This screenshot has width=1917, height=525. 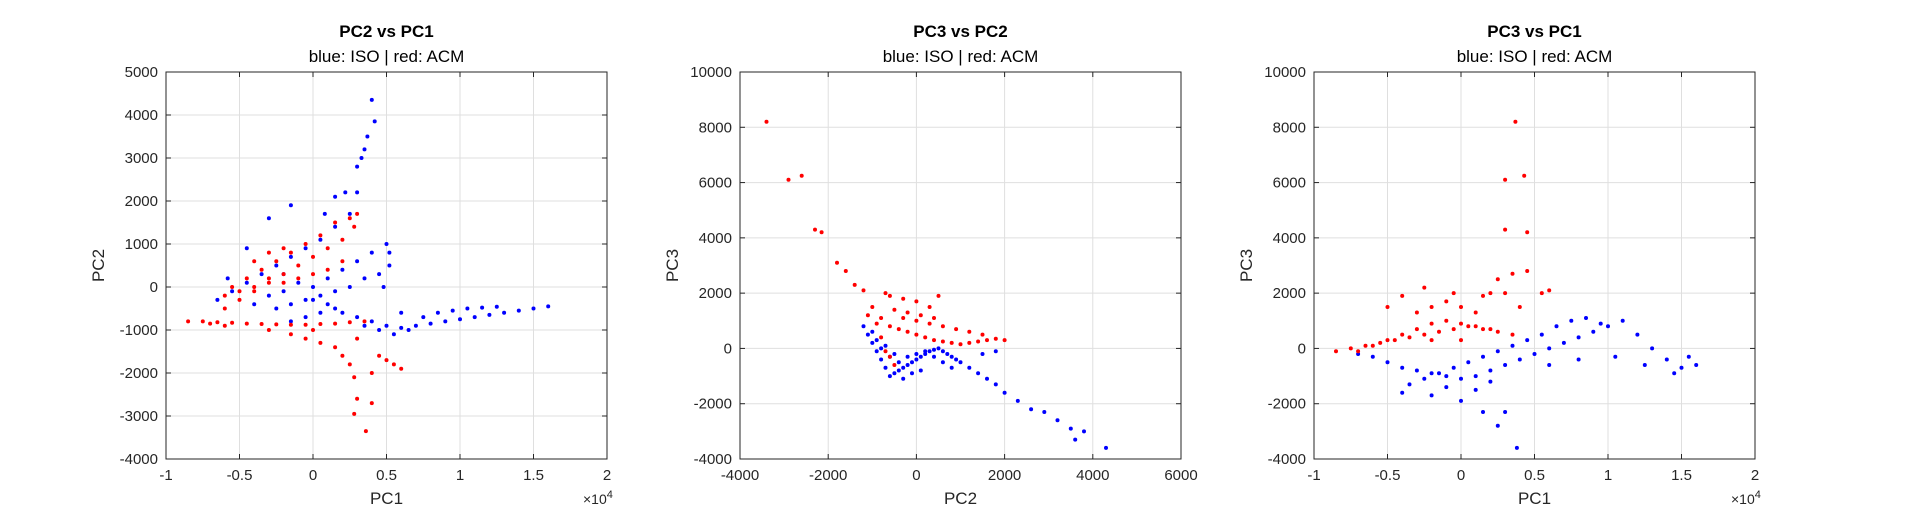 What do you see at coordinates (916, 475) in the screenshot?
I see `x-tick-label: 0` at bounding box center [916, 475].